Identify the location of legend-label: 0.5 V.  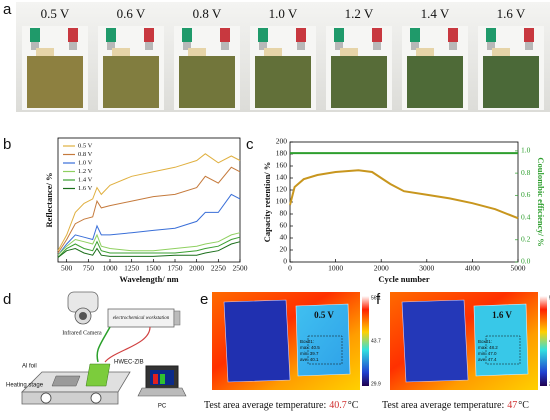
(85, 145).